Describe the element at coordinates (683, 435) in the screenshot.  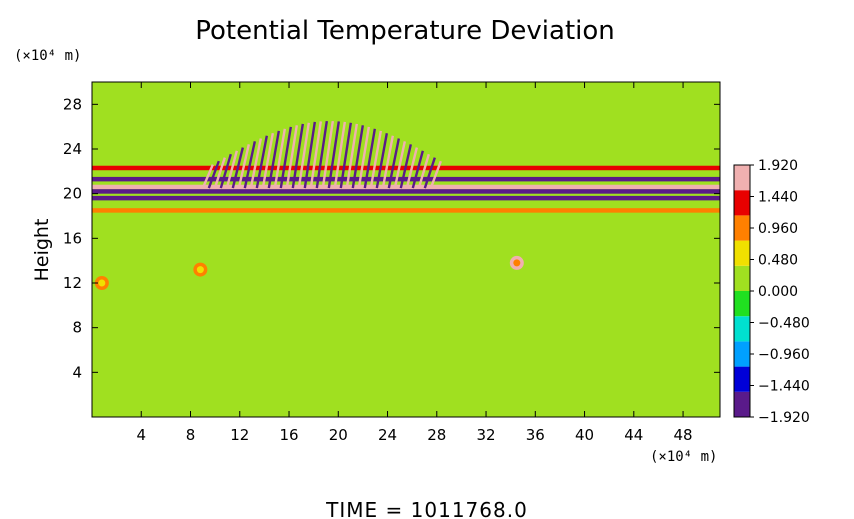
I see `x-tick-label-11: 48` at that location.